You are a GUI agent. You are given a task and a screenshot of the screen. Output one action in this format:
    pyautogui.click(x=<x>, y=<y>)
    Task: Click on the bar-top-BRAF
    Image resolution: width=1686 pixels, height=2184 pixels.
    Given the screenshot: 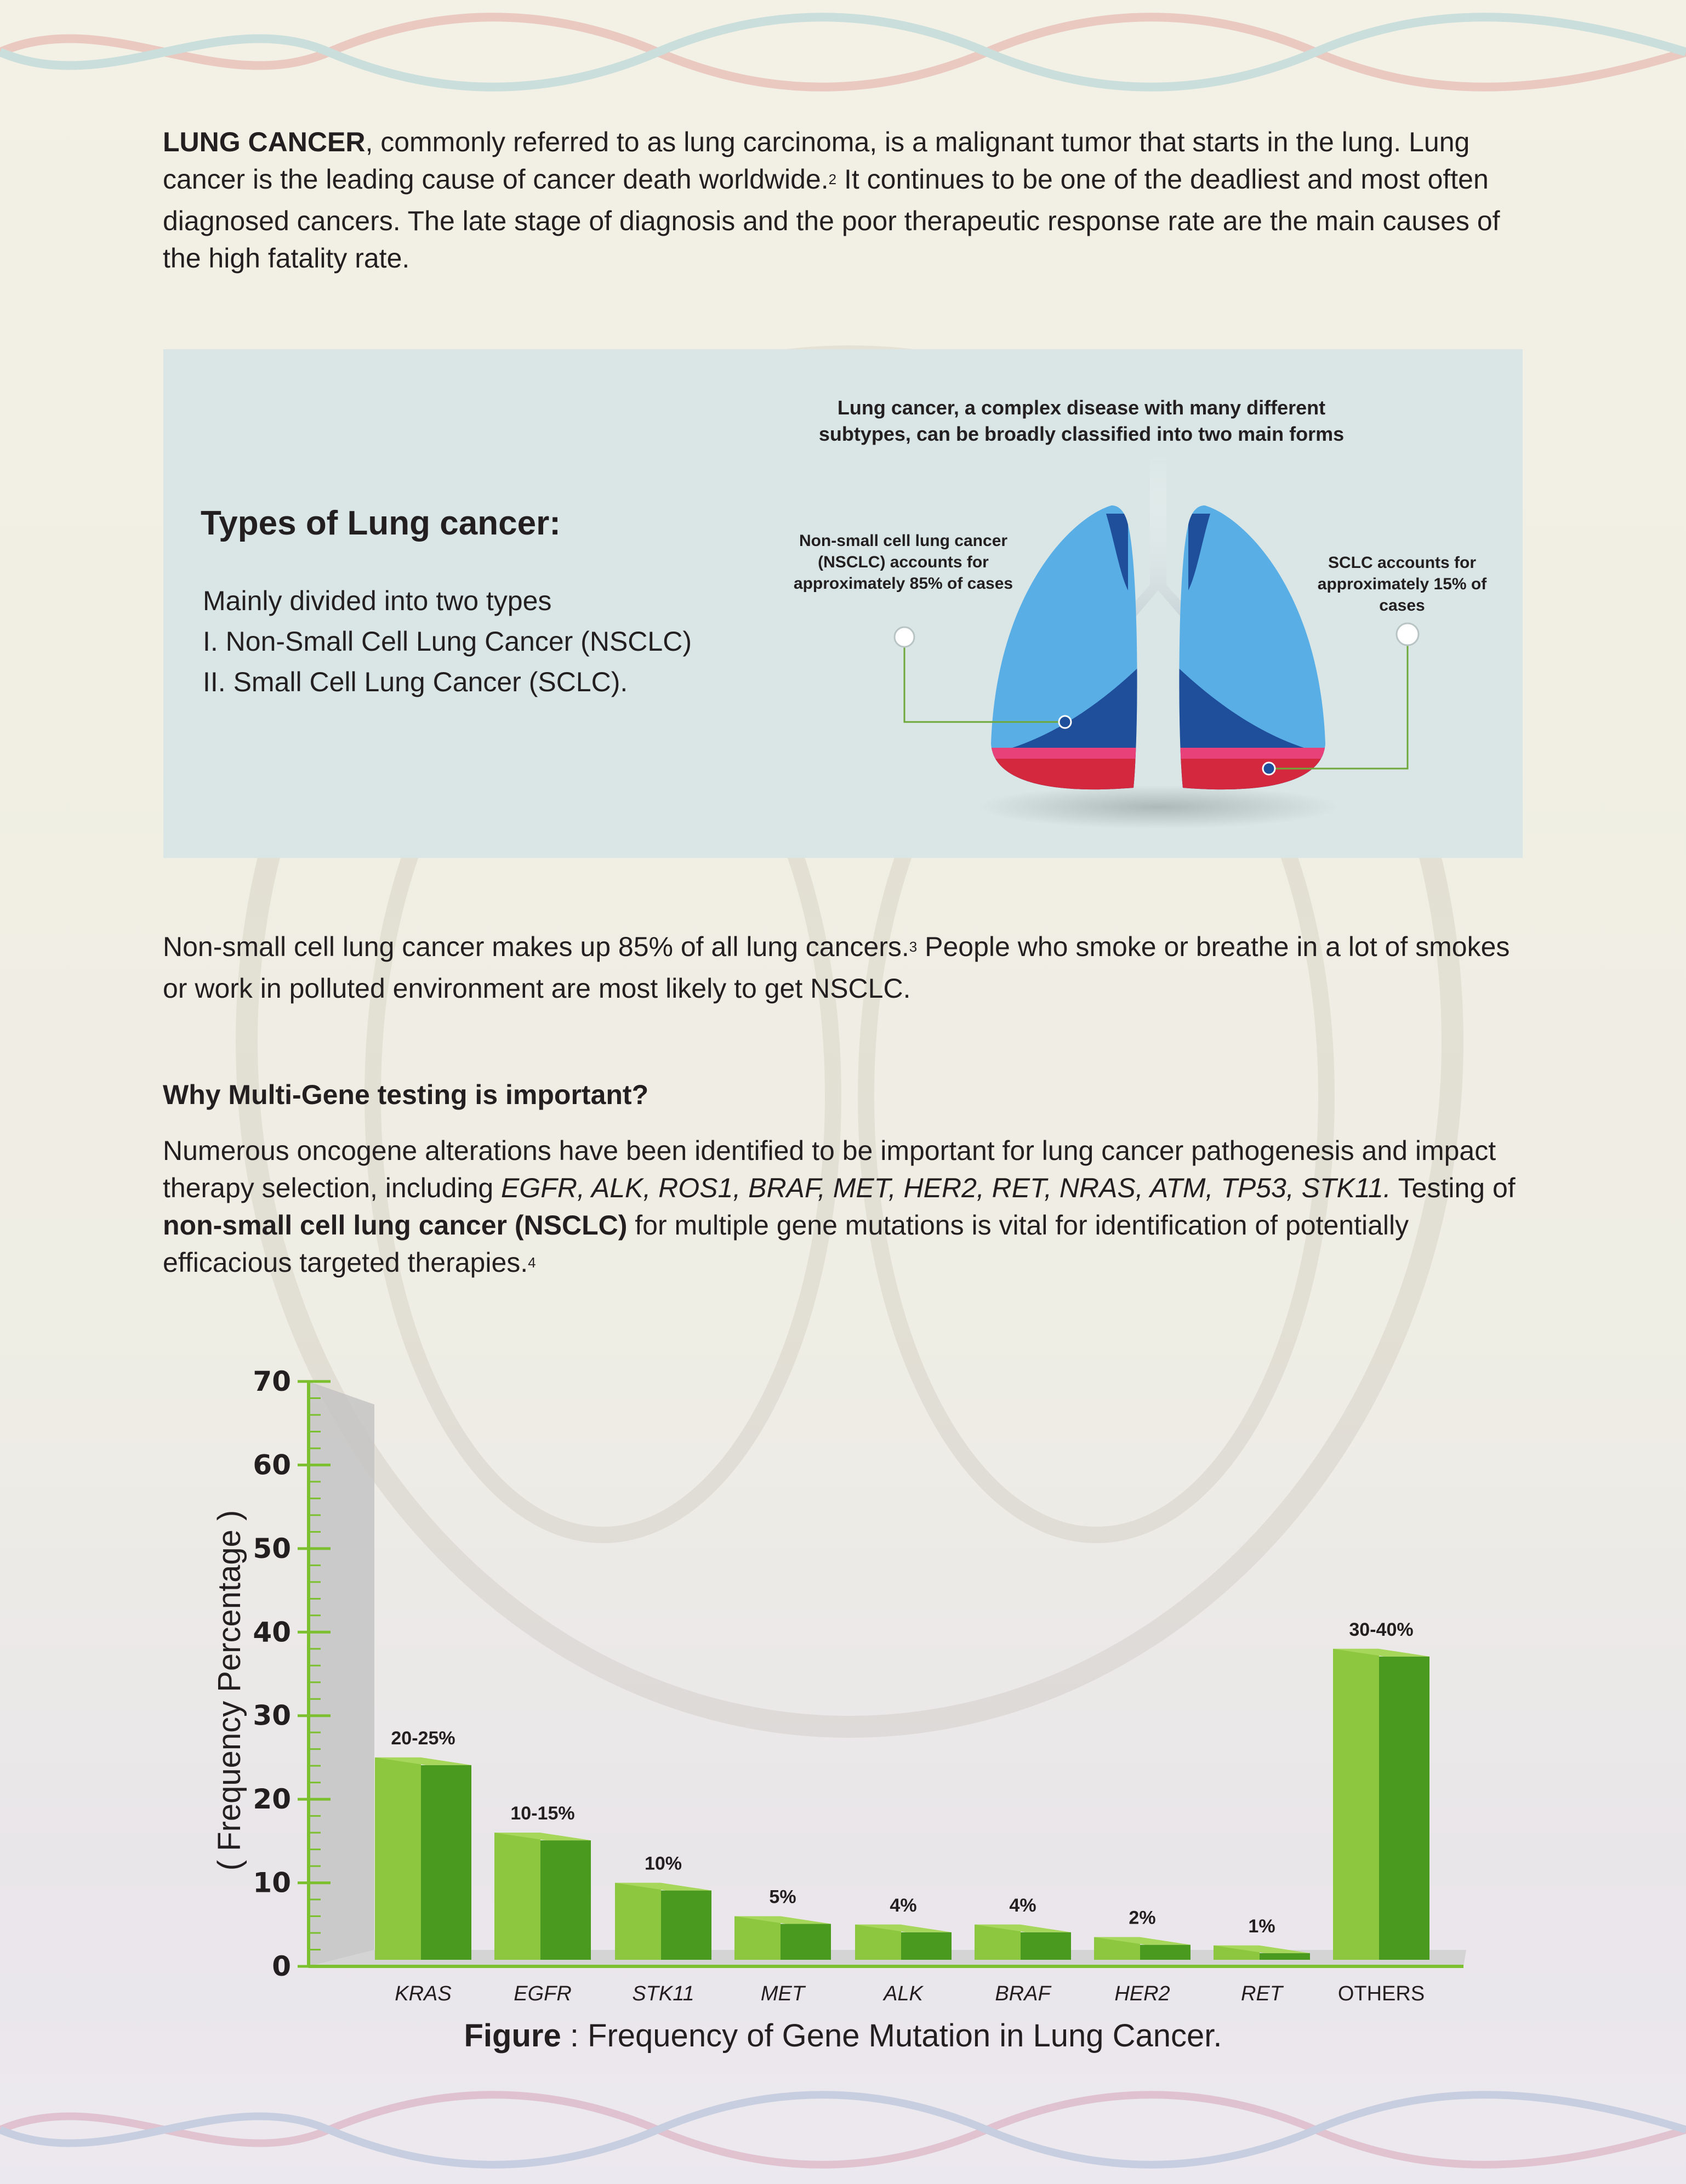 What is the action you would take?
    pyautogui.click(x=1023, y=1928)
    